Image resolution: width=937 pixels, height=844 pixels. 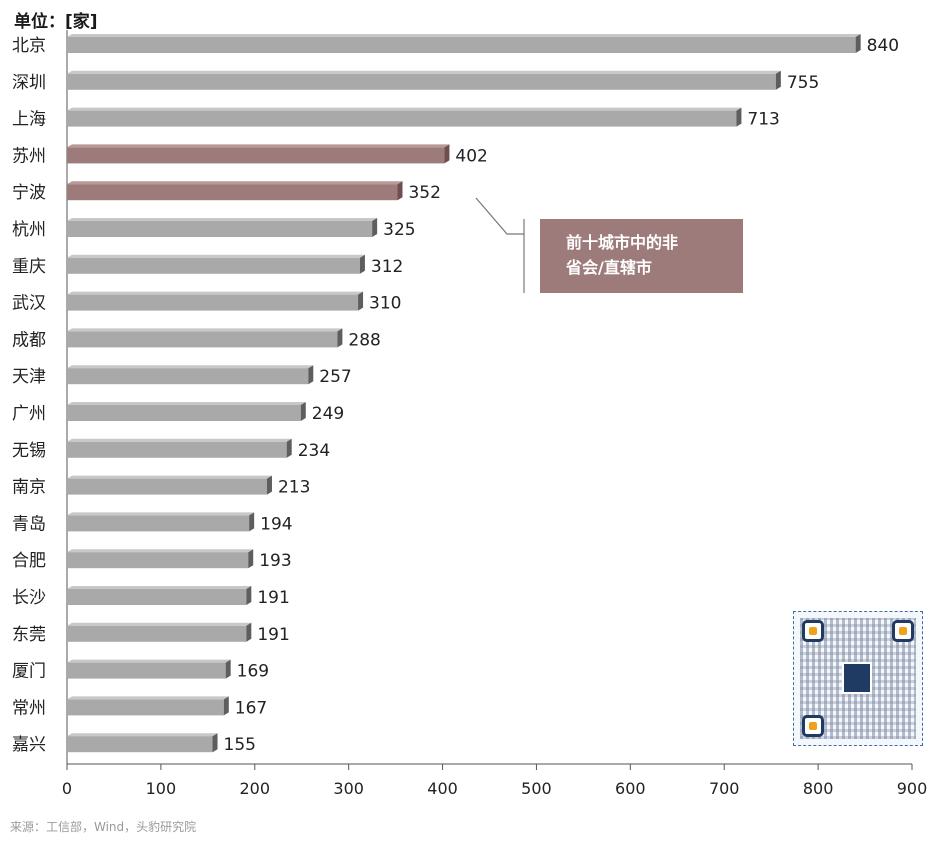 I want to click on category-label: 厦门, so click(x=29, y=672).